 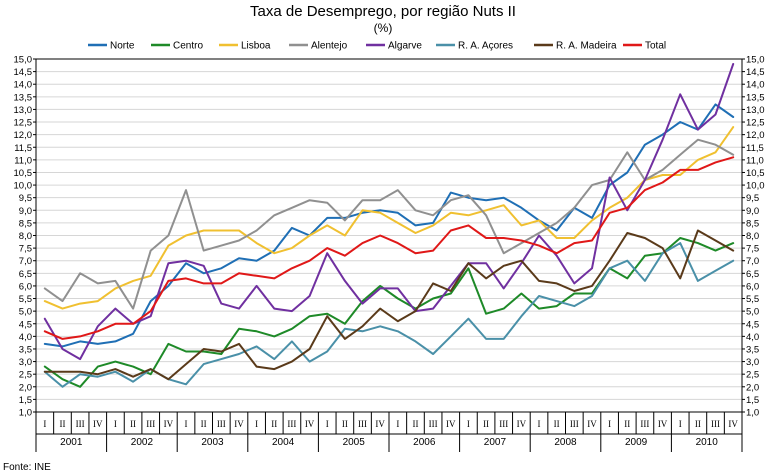 I want to click on y-tick-label-right: 4,5, so click(x=752, y=324).